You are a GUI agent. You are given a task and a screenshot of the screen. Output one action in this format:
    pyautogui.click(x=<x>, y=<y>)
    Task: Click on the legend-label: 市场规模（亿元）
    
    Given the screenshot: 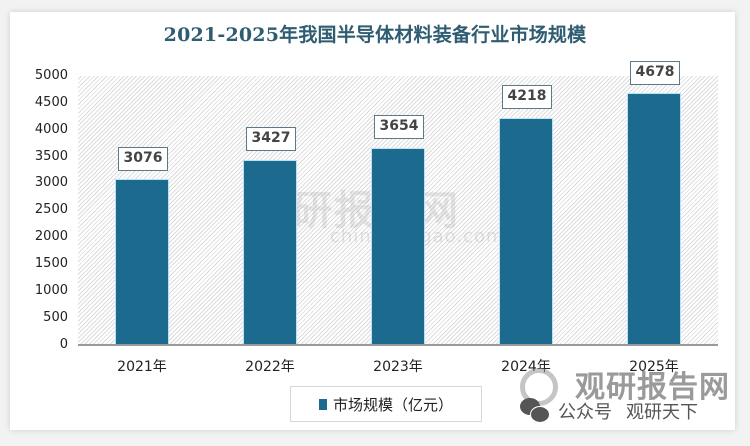 What is the action you would take?
    pyautogui.click(x=392, y=404)
    